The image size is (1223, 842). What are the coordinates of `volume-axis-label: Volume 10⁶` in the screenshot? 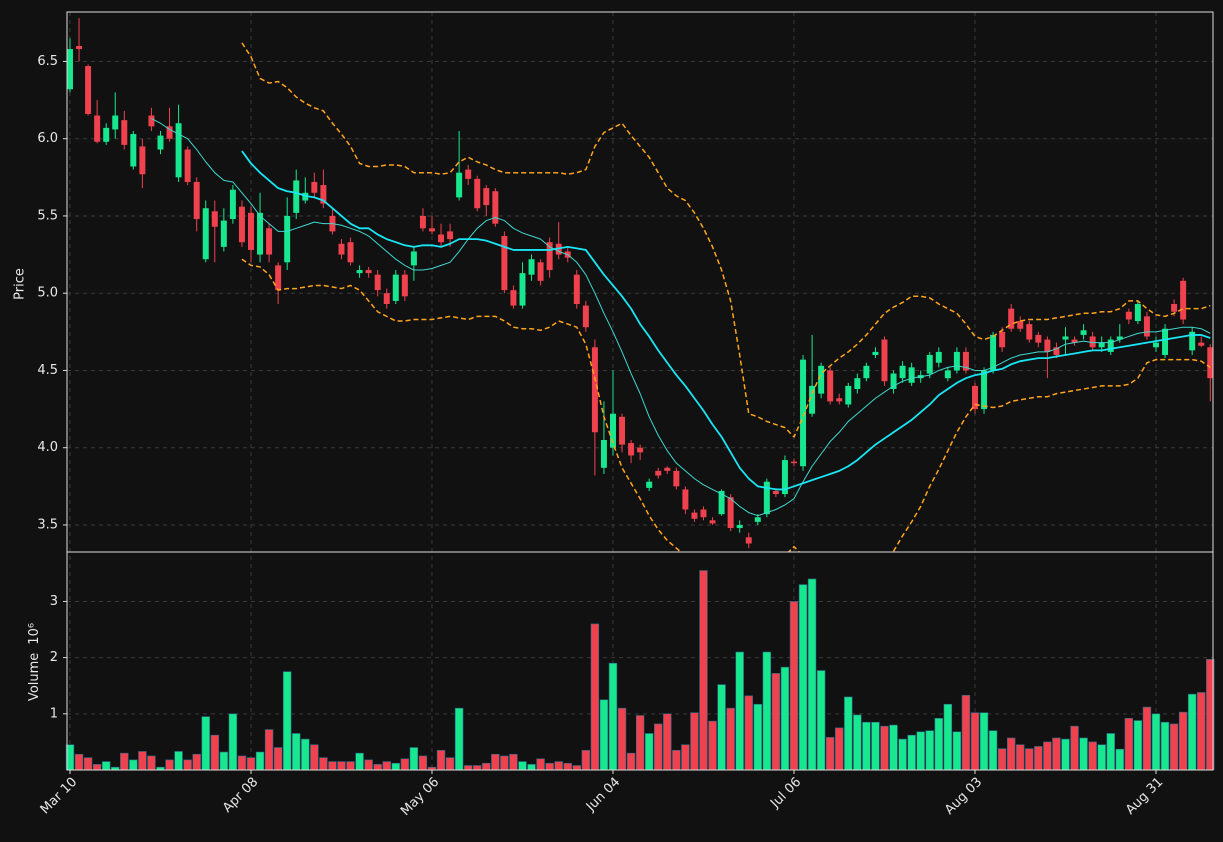 It's located at (34, 662).